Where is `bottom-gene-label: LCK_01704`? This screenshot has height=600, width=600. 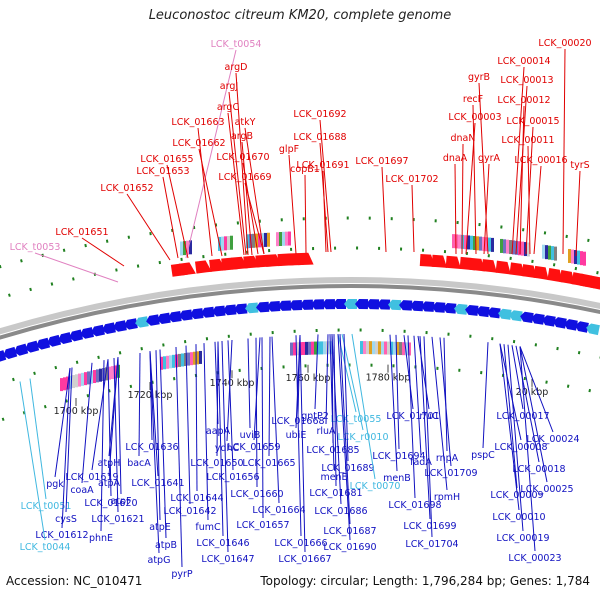
bottom-gene-label: LCK_01704 is located at coordinates (431, 544).